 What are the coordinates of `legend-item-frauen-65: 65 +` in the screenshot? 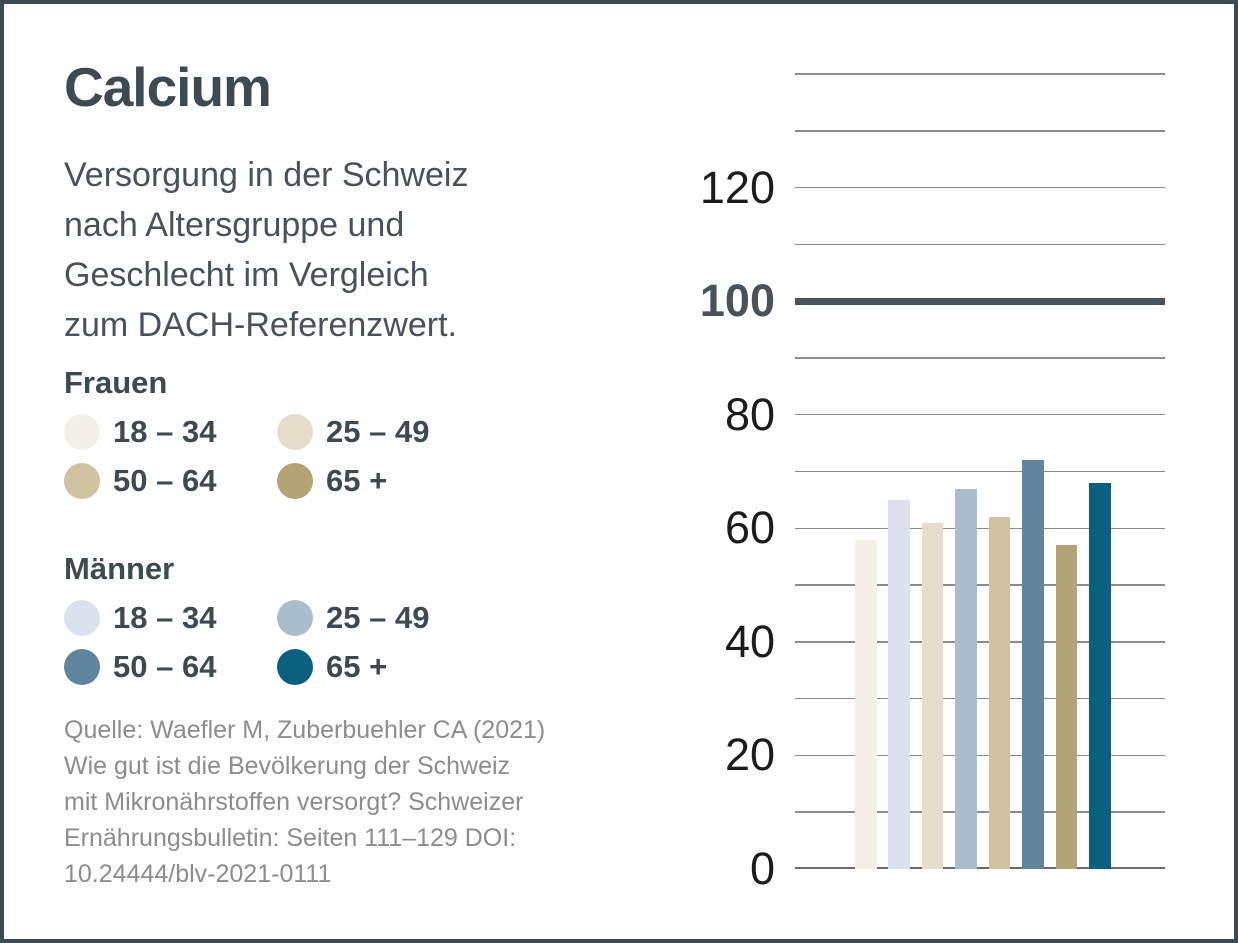 It's located at (353, 481).